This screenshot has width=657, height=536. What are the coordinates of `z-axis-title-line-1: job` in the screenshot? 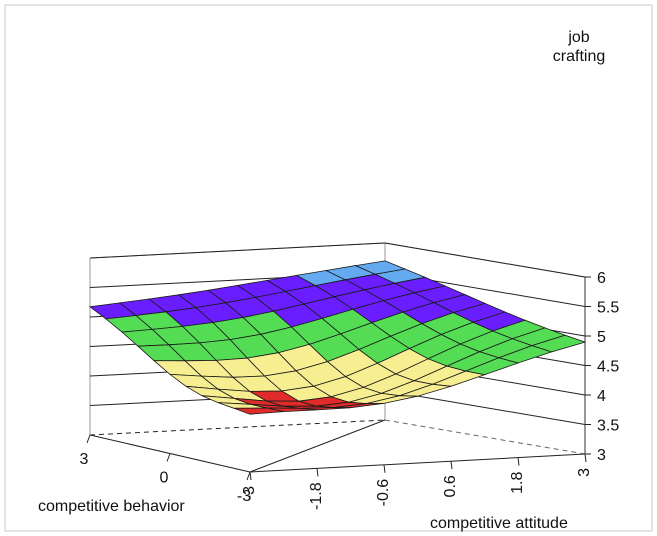 It's located at (578, 37).